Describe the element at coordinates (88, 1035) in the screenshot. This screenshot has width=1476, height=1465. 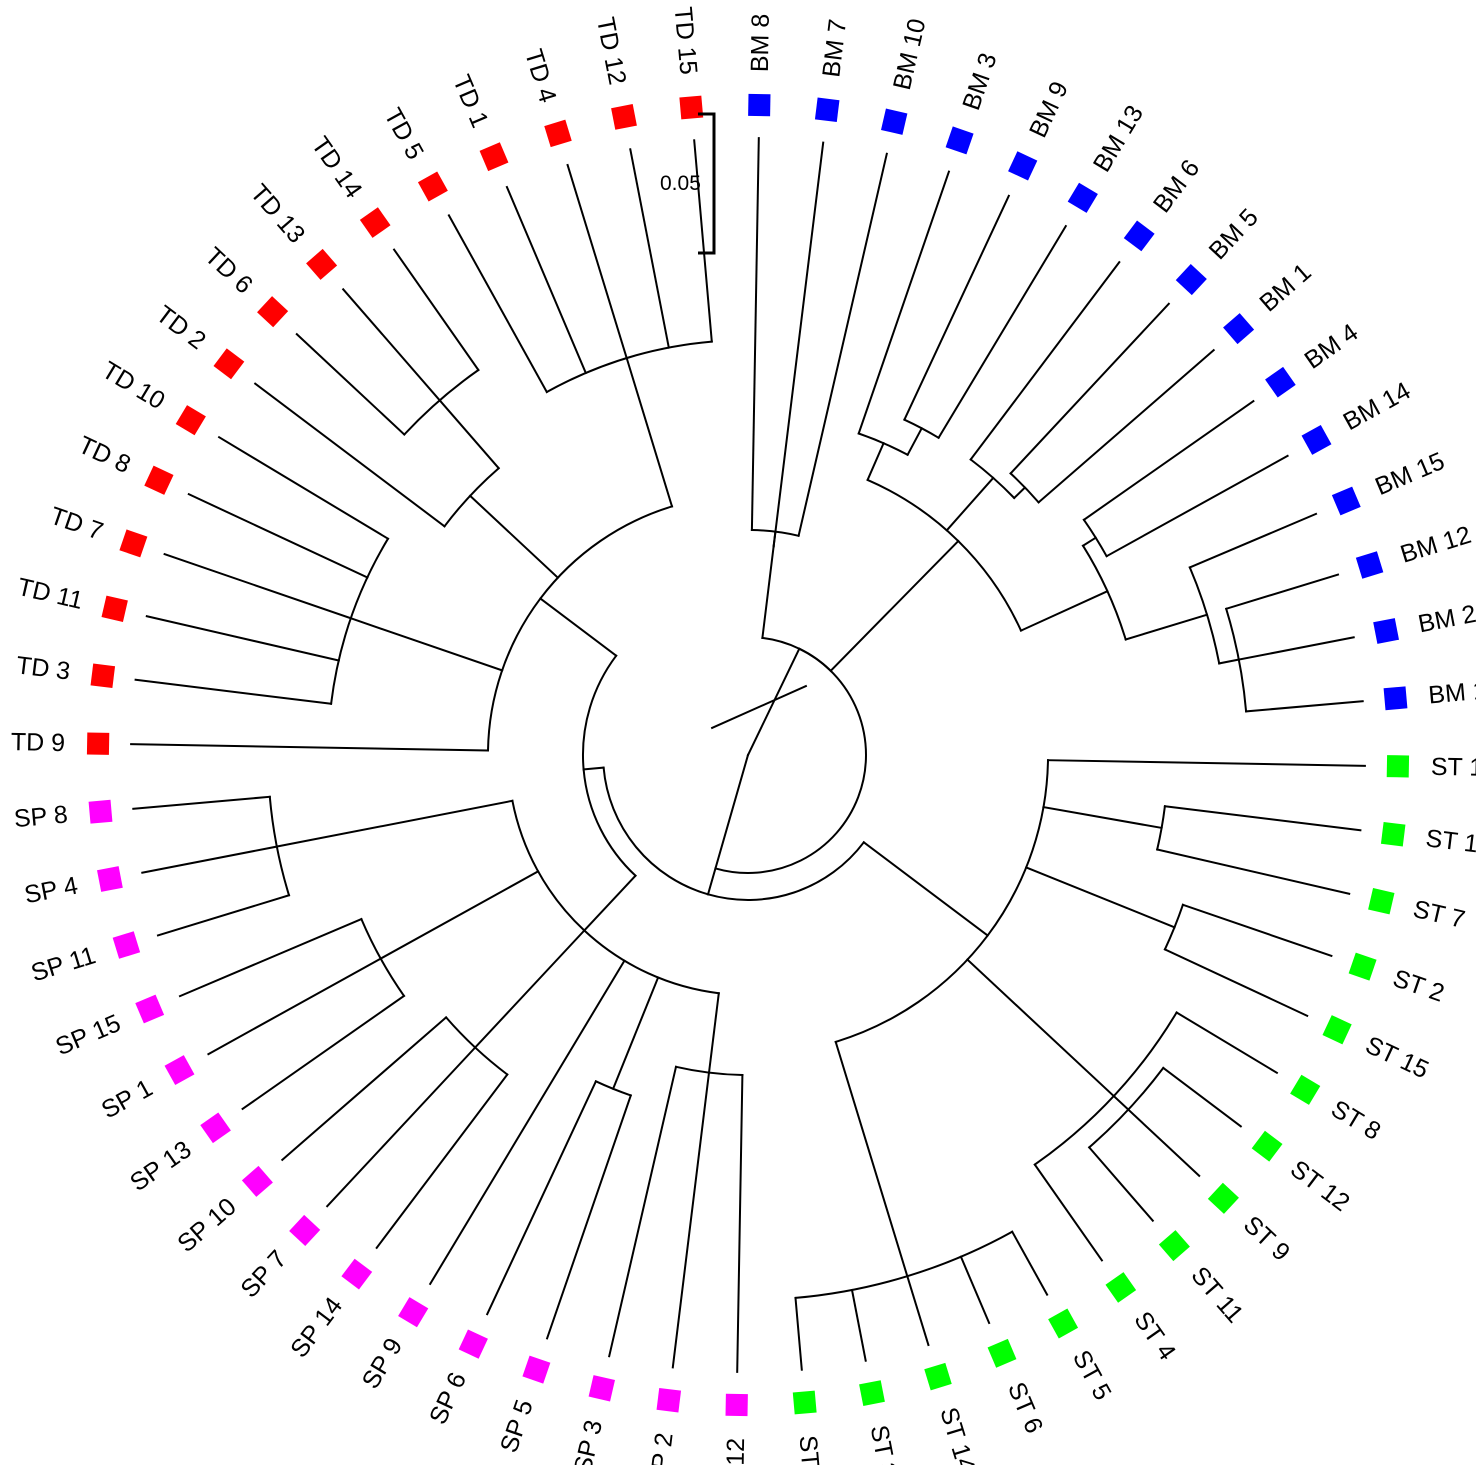
I see `tip-label: SP 15` at that location.